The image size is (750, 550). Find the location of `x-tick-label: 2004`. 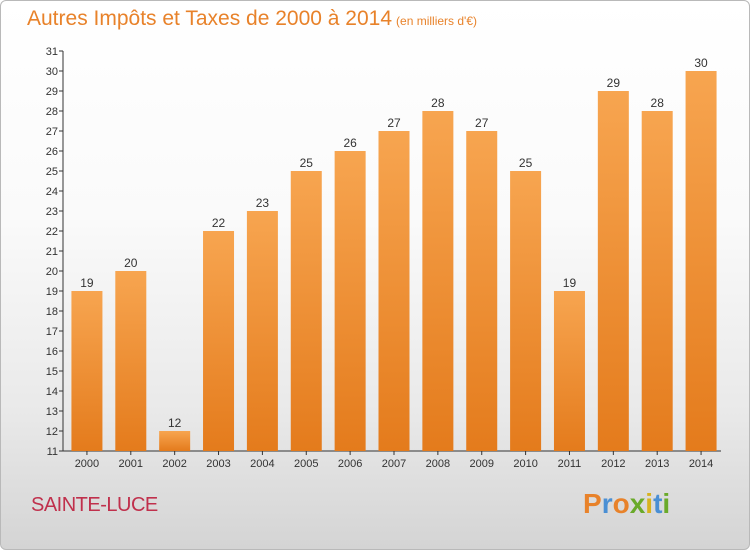

x-tick-label: 2004 is located at coordinates (262, 464).